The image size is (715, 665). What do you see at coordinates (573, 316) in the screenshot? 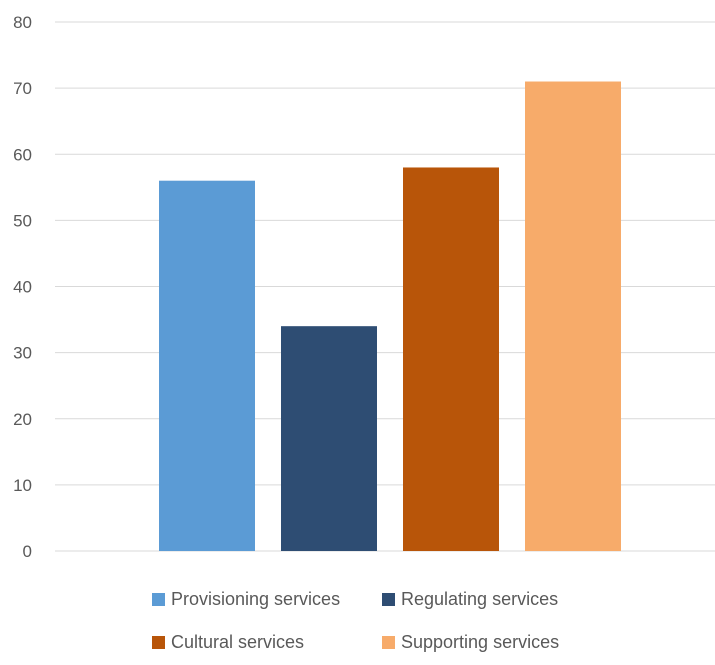
I see `bar-supporting-services` at bounding box center [573, 316].